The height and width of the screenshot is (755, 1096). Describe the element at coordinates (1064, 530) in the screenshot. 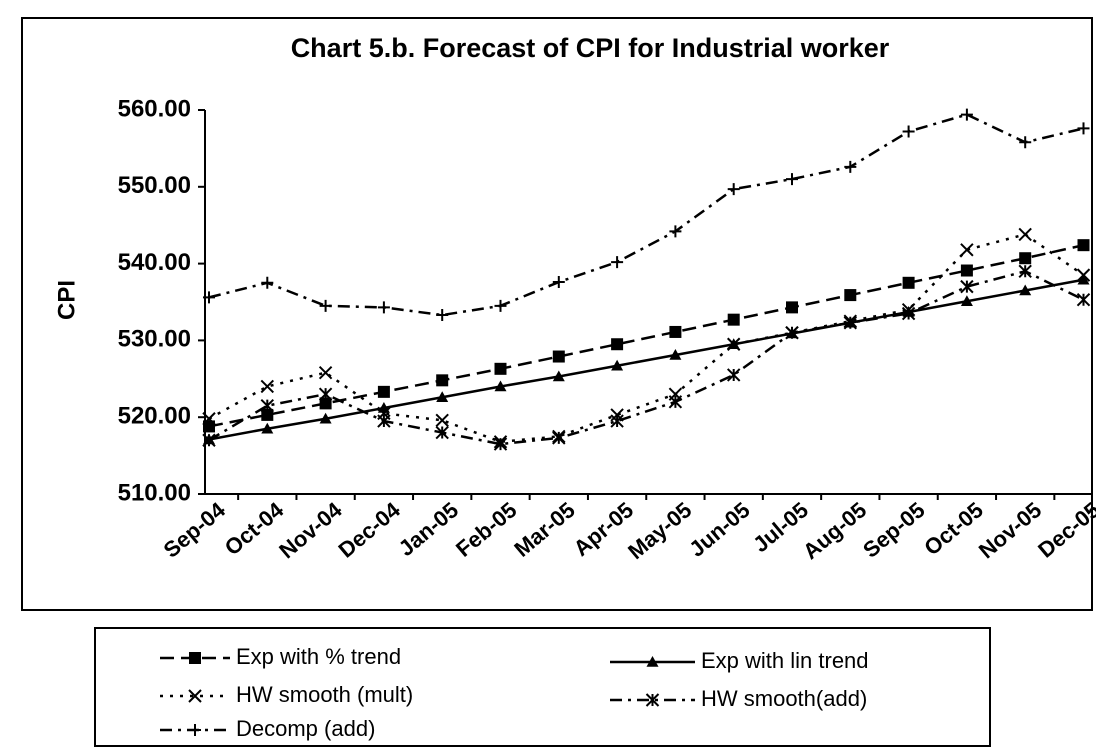

I see `x-tick-label: Dec-05` at that location.